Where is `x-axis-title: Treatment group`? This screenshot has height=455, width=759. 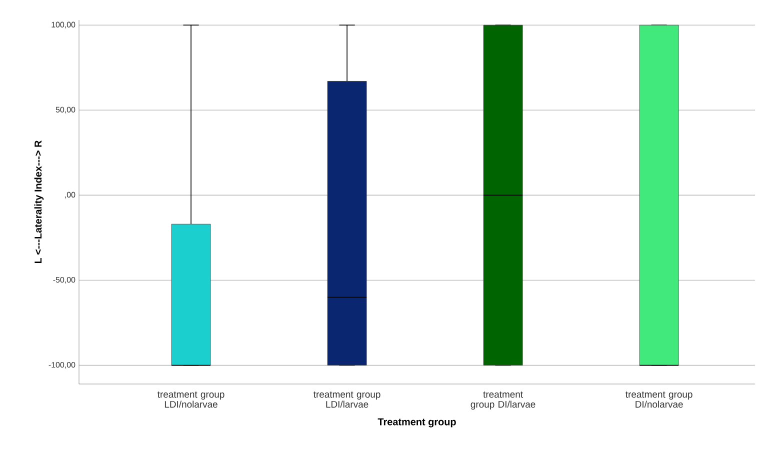
x-axis-title: Treatment group is located at coordinates (417, 423).